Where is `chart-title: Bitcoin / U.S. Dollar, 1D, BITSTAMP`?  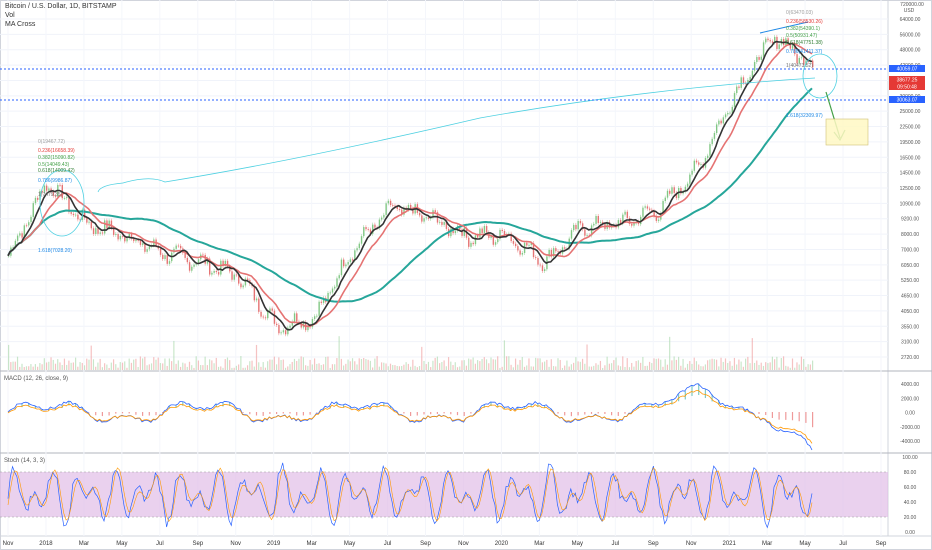 chart-title: Bitcoin / U.S. Dollar, 1D, BITSTAMP is located at coordinates (61, 6).